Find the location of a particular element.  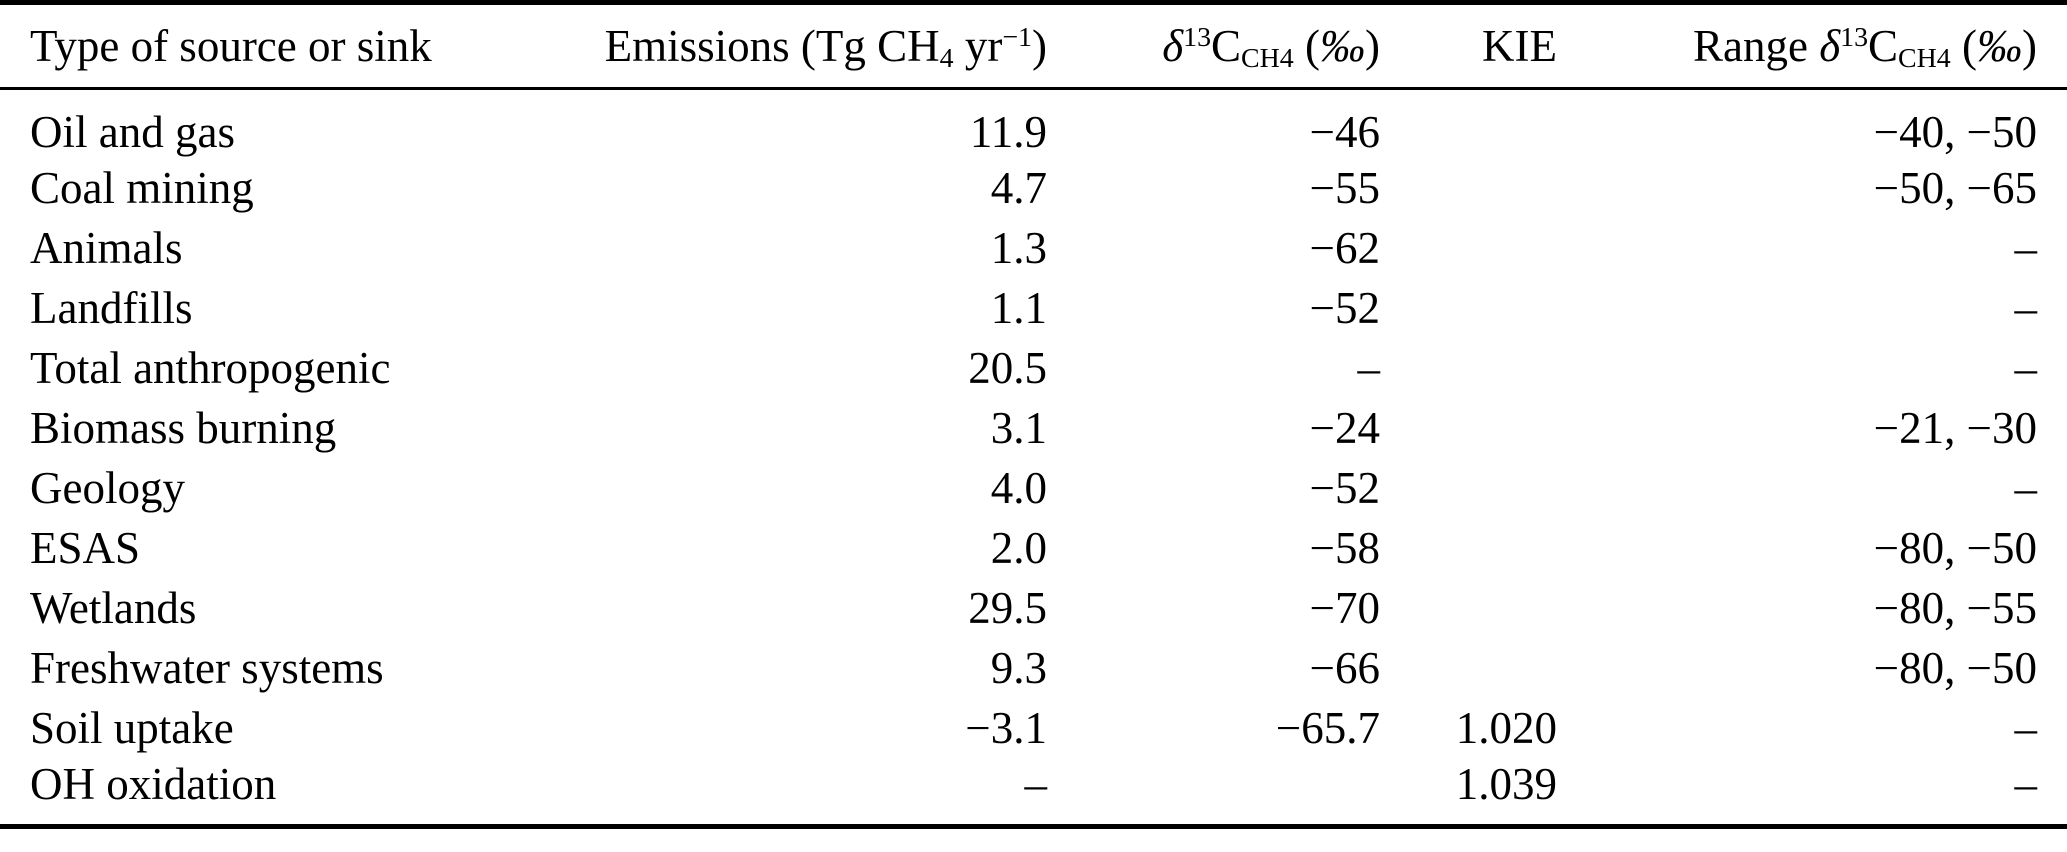

cell-kie: 1.039 is located at coordinates (1506, 784).